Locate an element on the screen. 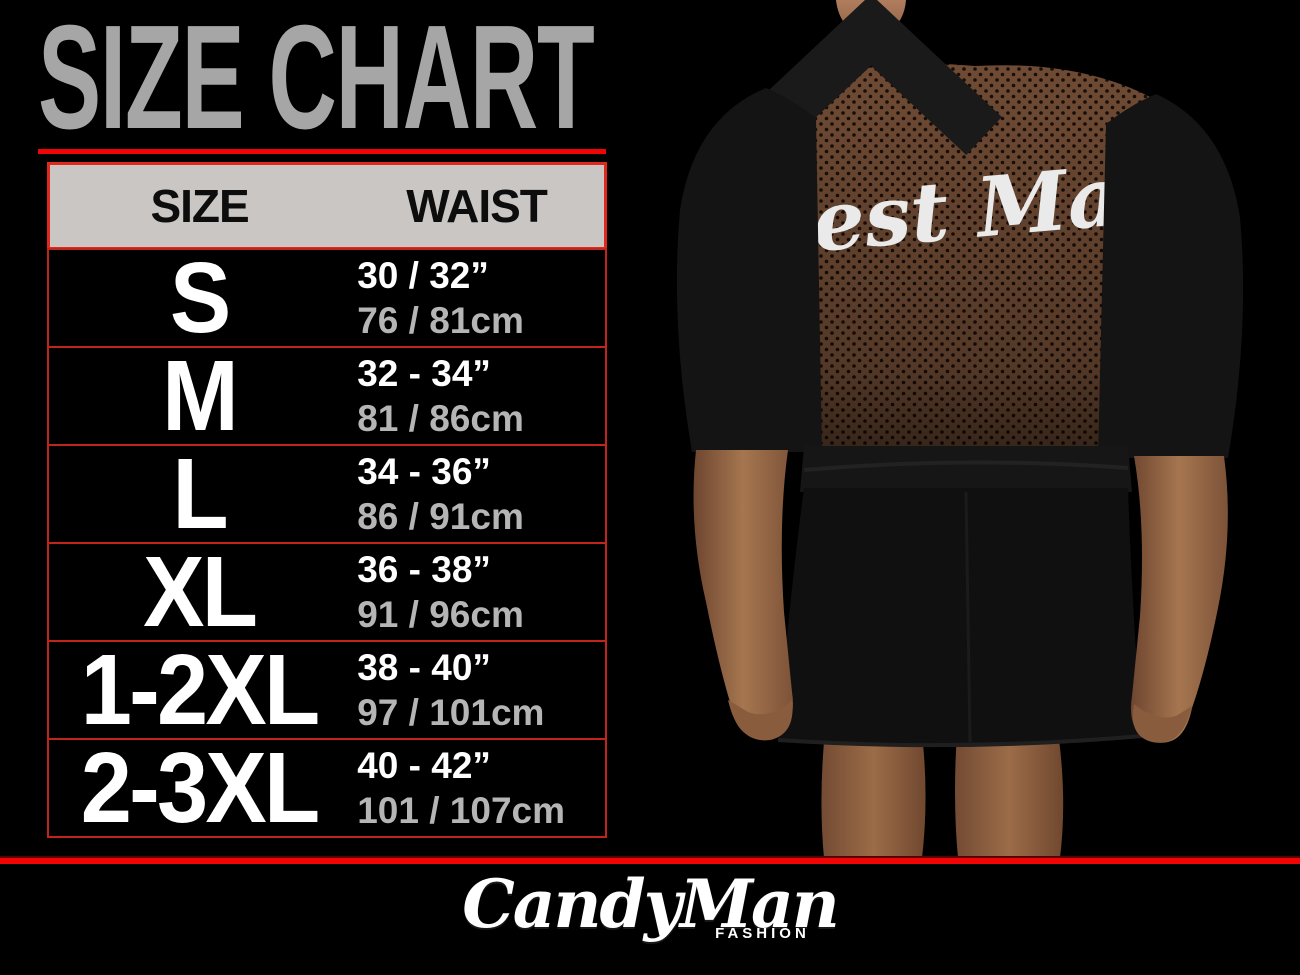 The width and height of the screenshot is (1300, 975). table-row: M 32 - 34” 81 / 86cm is located at coordinates (327, 396).